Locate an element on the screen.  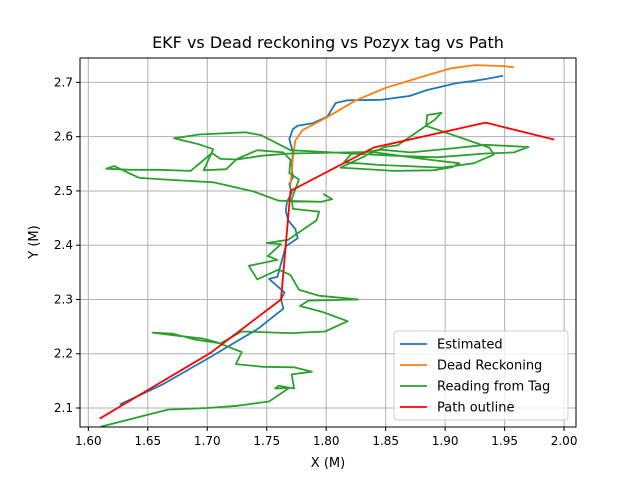
x-axis-label: X (M) is located at coordinates (328, 463).